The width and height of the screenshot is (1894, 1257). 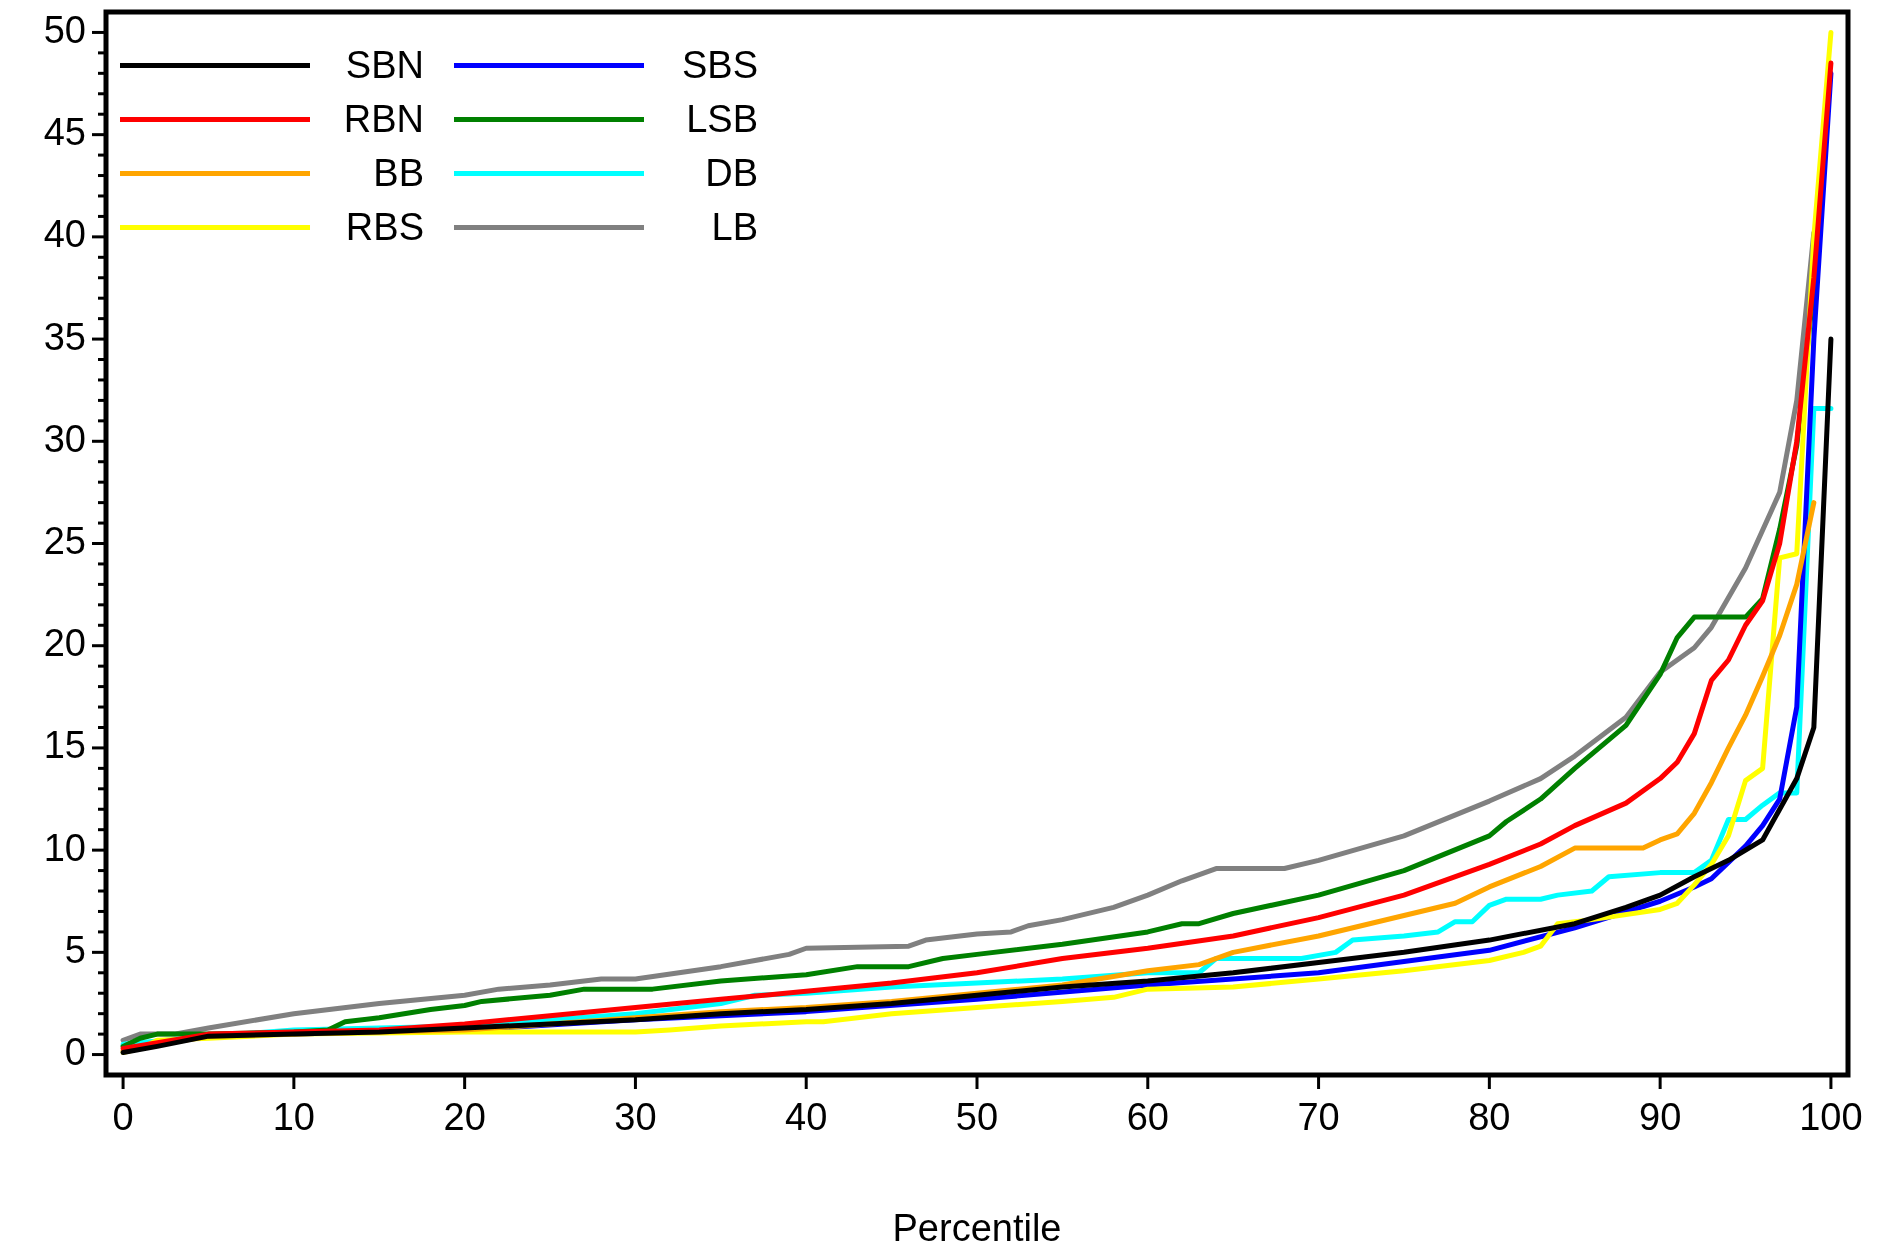 What do you see at coordinates (384, 65) in the screenshot?
I see `legend-label: SBN` at bounding box center [384, 65].